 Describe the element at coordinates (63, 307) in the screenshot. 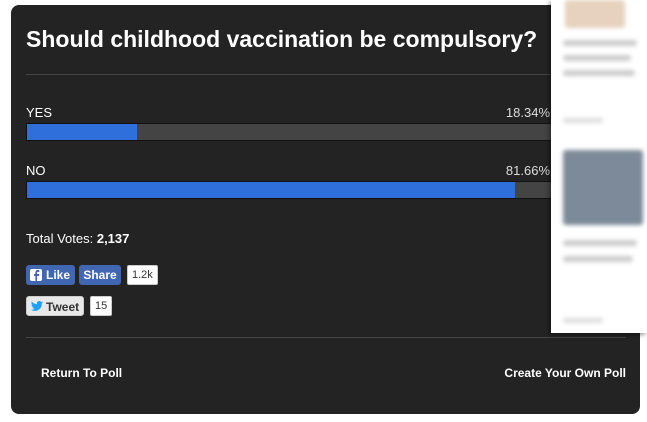

I see `tweet-label: Tweet` at that location.